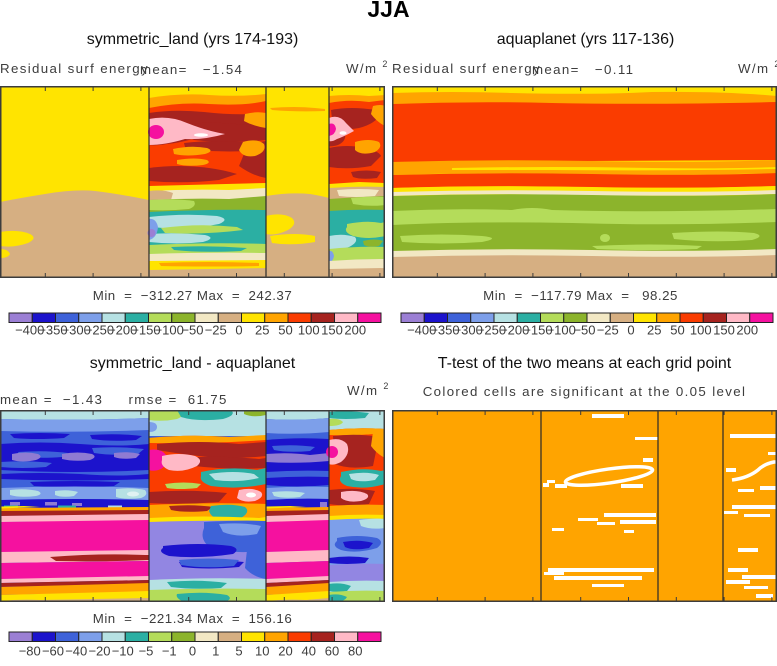 This screenshot has height=666, width=777. What do you see at coordinates (309, 651) in the screenshot?
I see `svg-text: 40` at bounding box center [309, 651].